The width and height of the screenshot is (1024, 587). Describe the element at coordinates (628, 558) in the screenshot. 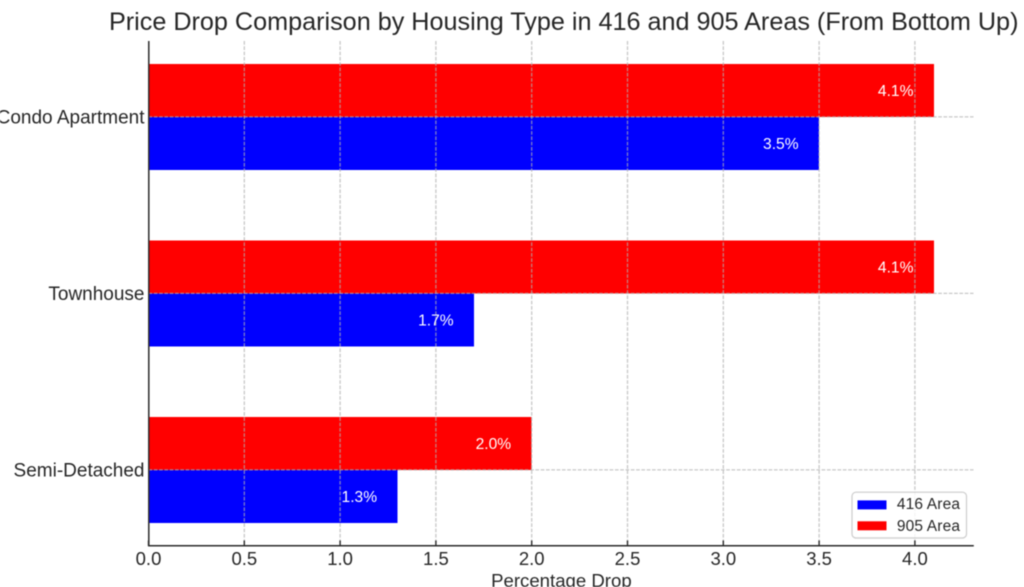

I see `svg-text: 2.5` at that location.